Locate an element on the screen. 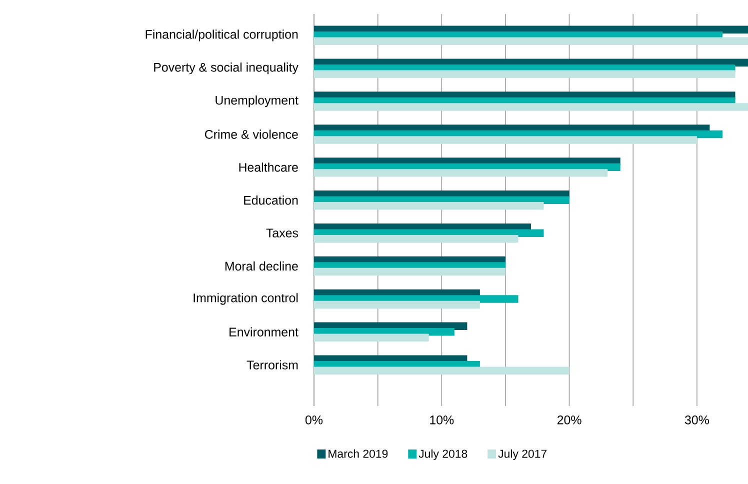  y-tick-label: Immigration control is located at coordinates (246, 299).